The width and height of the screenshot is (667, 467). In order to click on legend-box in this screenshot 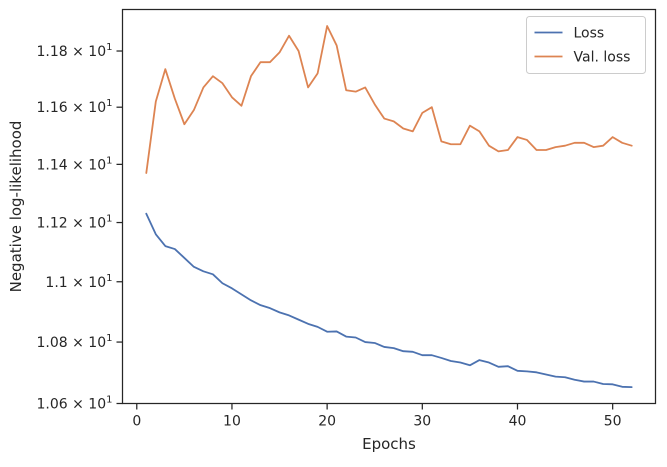, I will do `click(586, 45)`.